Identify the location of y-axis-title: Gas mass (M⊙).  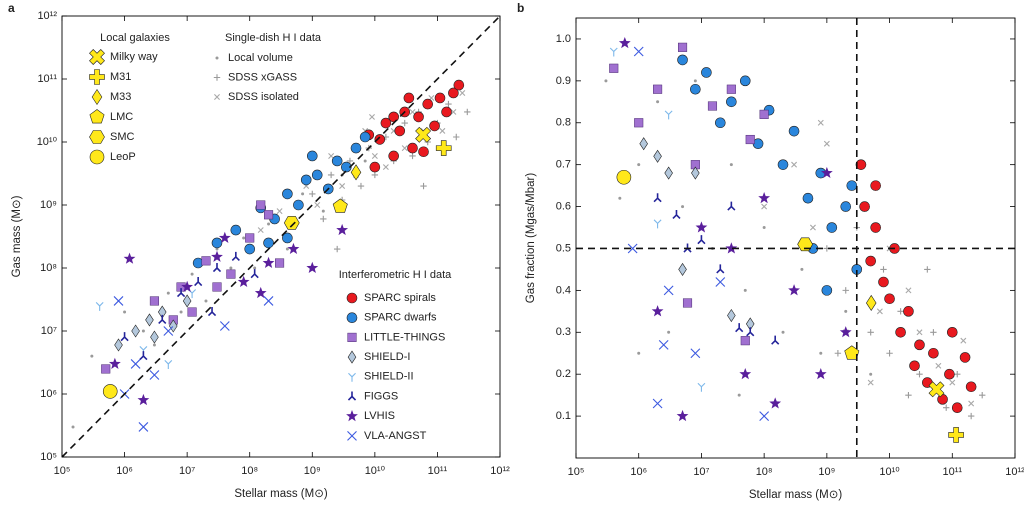
(17, 236).